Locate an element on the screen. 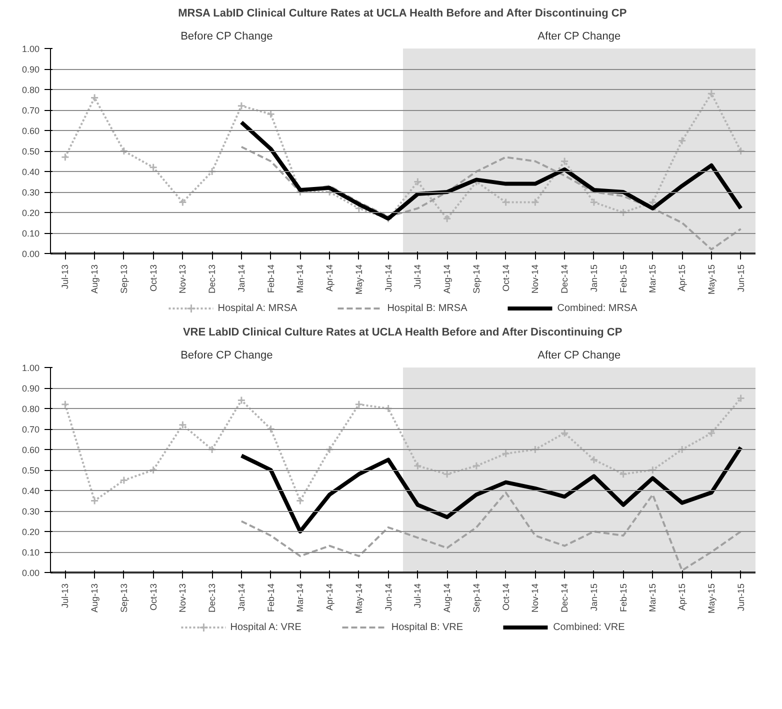  legend-label: Hospital B: MRSA is located at coordinates (427, 308).